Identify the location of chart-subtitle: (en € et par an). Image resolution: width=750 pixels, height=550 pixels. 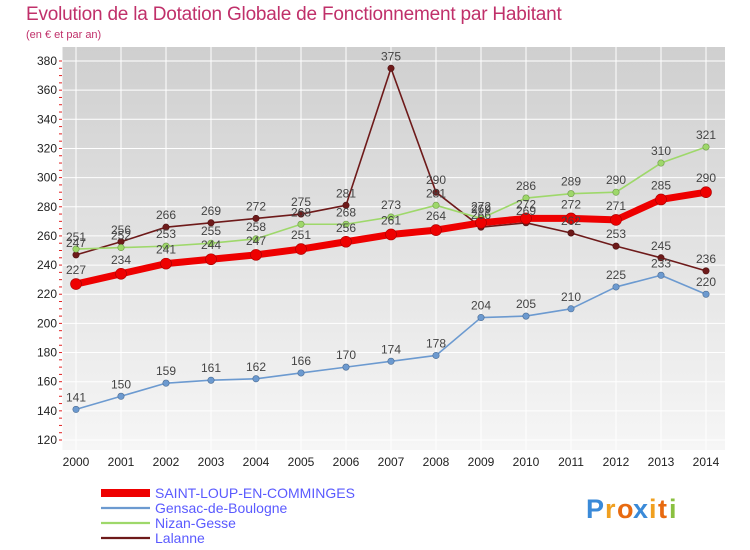
(64, 35).